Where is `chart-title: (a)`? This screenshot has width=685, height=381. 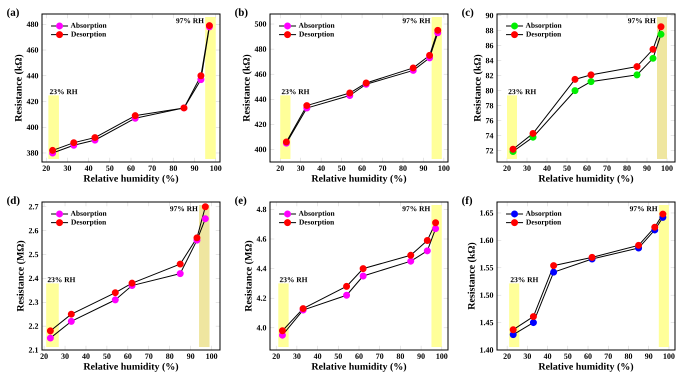
chart-title: (a) is located at coordinates (13, 13).